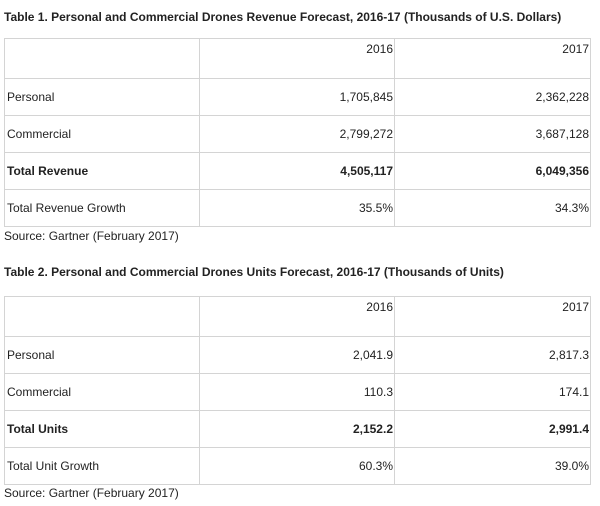  I want to click on table-row: Total Unit Growth 60.3% 39.0%, so click(297, 466).